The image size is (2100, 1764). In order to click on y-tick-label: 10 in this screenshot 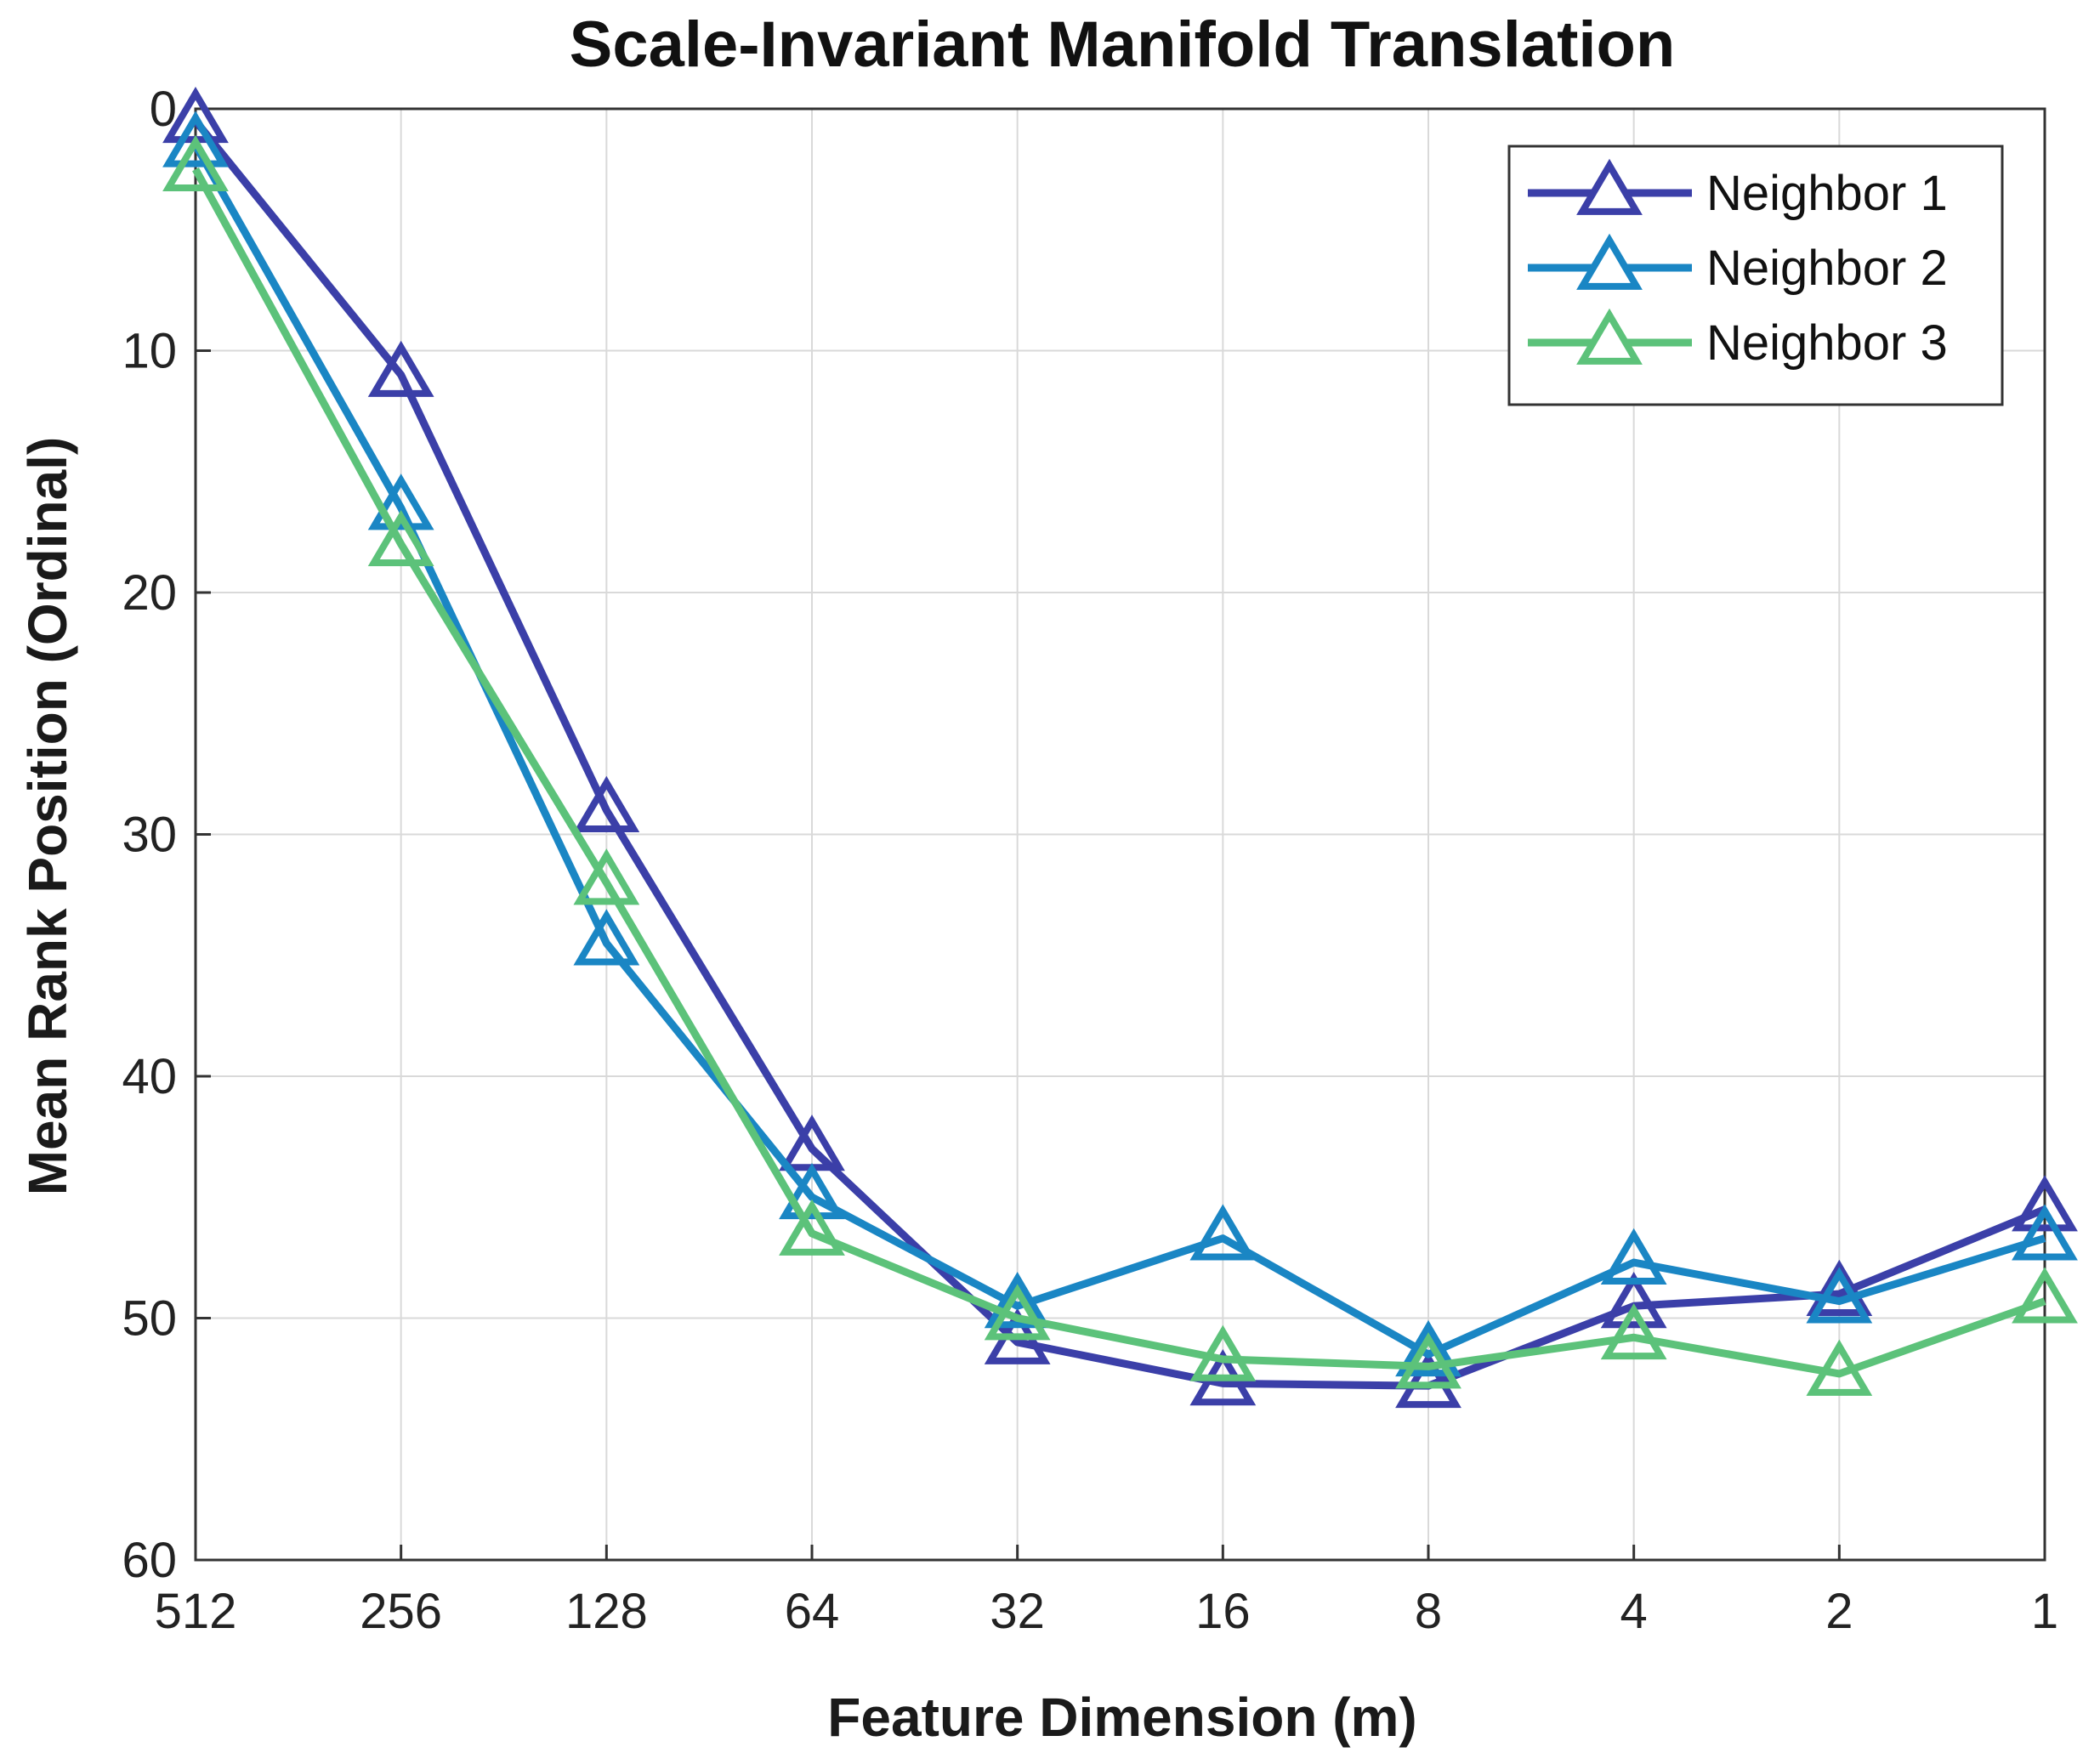, I will do `click(150, 351)`.